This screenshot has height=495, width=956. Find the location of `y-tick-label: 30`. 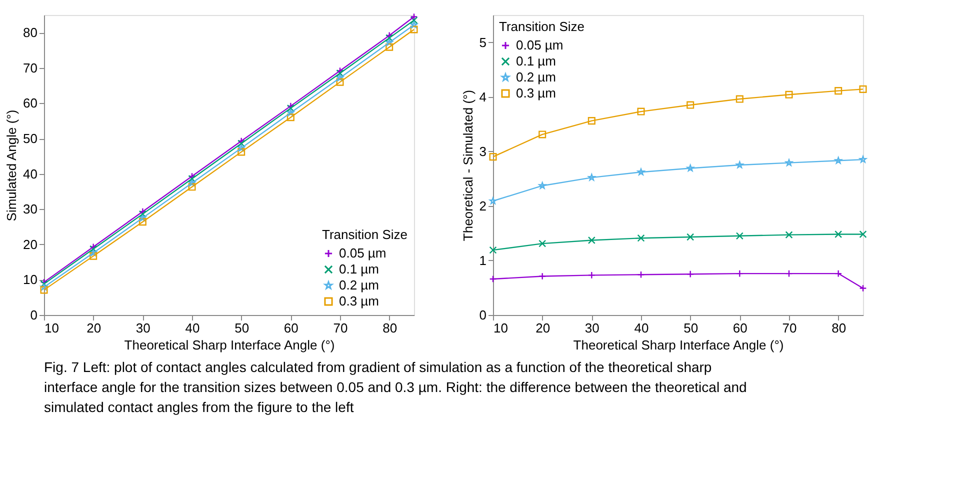

y-tick-label: 30 is located at coordinates (30, 209).